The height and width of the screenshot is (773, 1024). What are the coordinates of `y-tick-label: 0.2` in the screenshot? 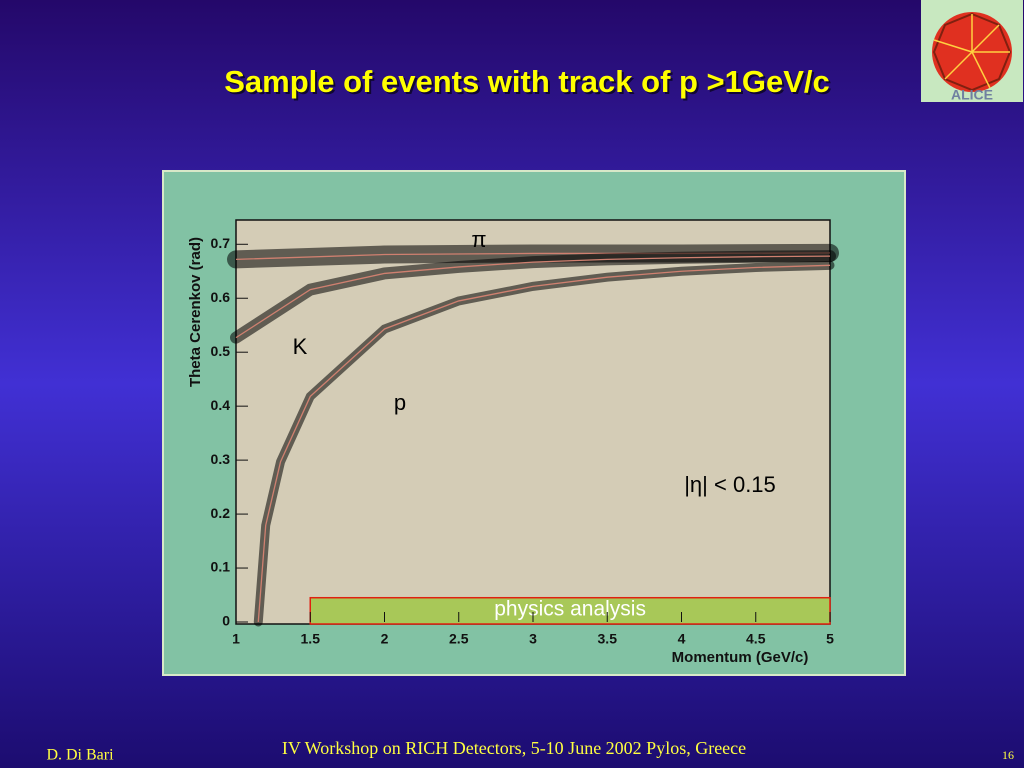 It's located at (221, 513).